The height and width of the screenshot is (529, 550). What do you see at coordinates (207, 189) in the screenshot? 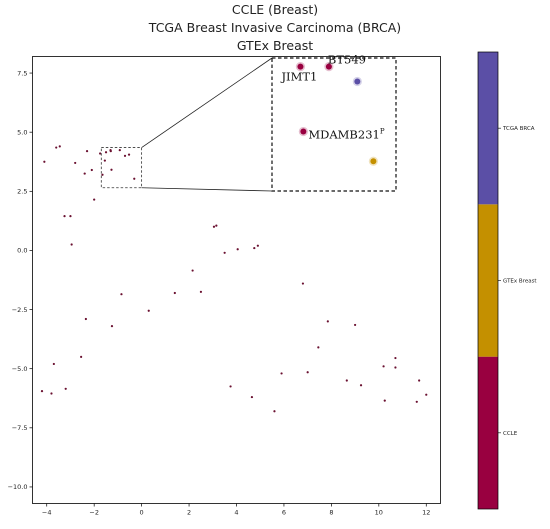
I see `zoom-connector-bottom` at bounding box center [207, 189].